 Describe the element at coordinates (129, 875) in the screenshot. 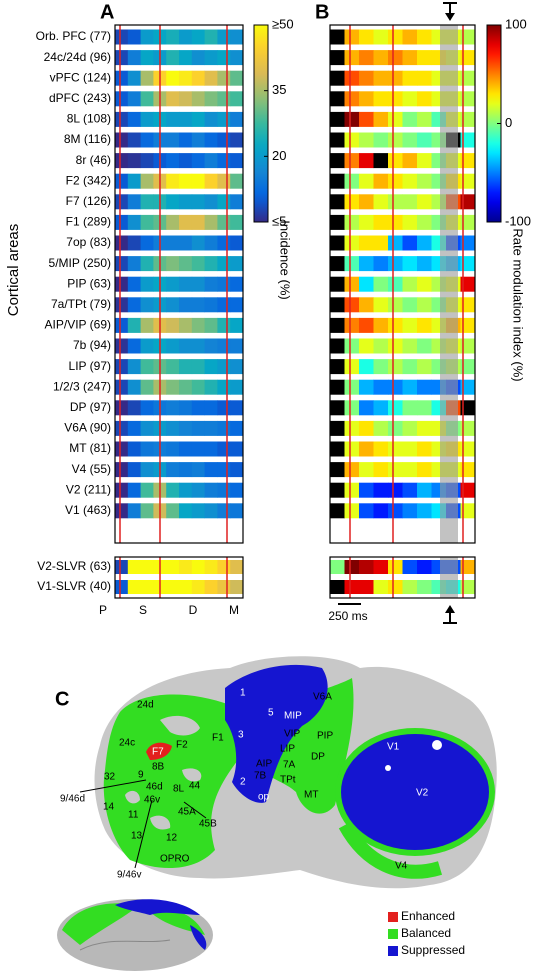

I see `area-label: 9/46v` at that location.